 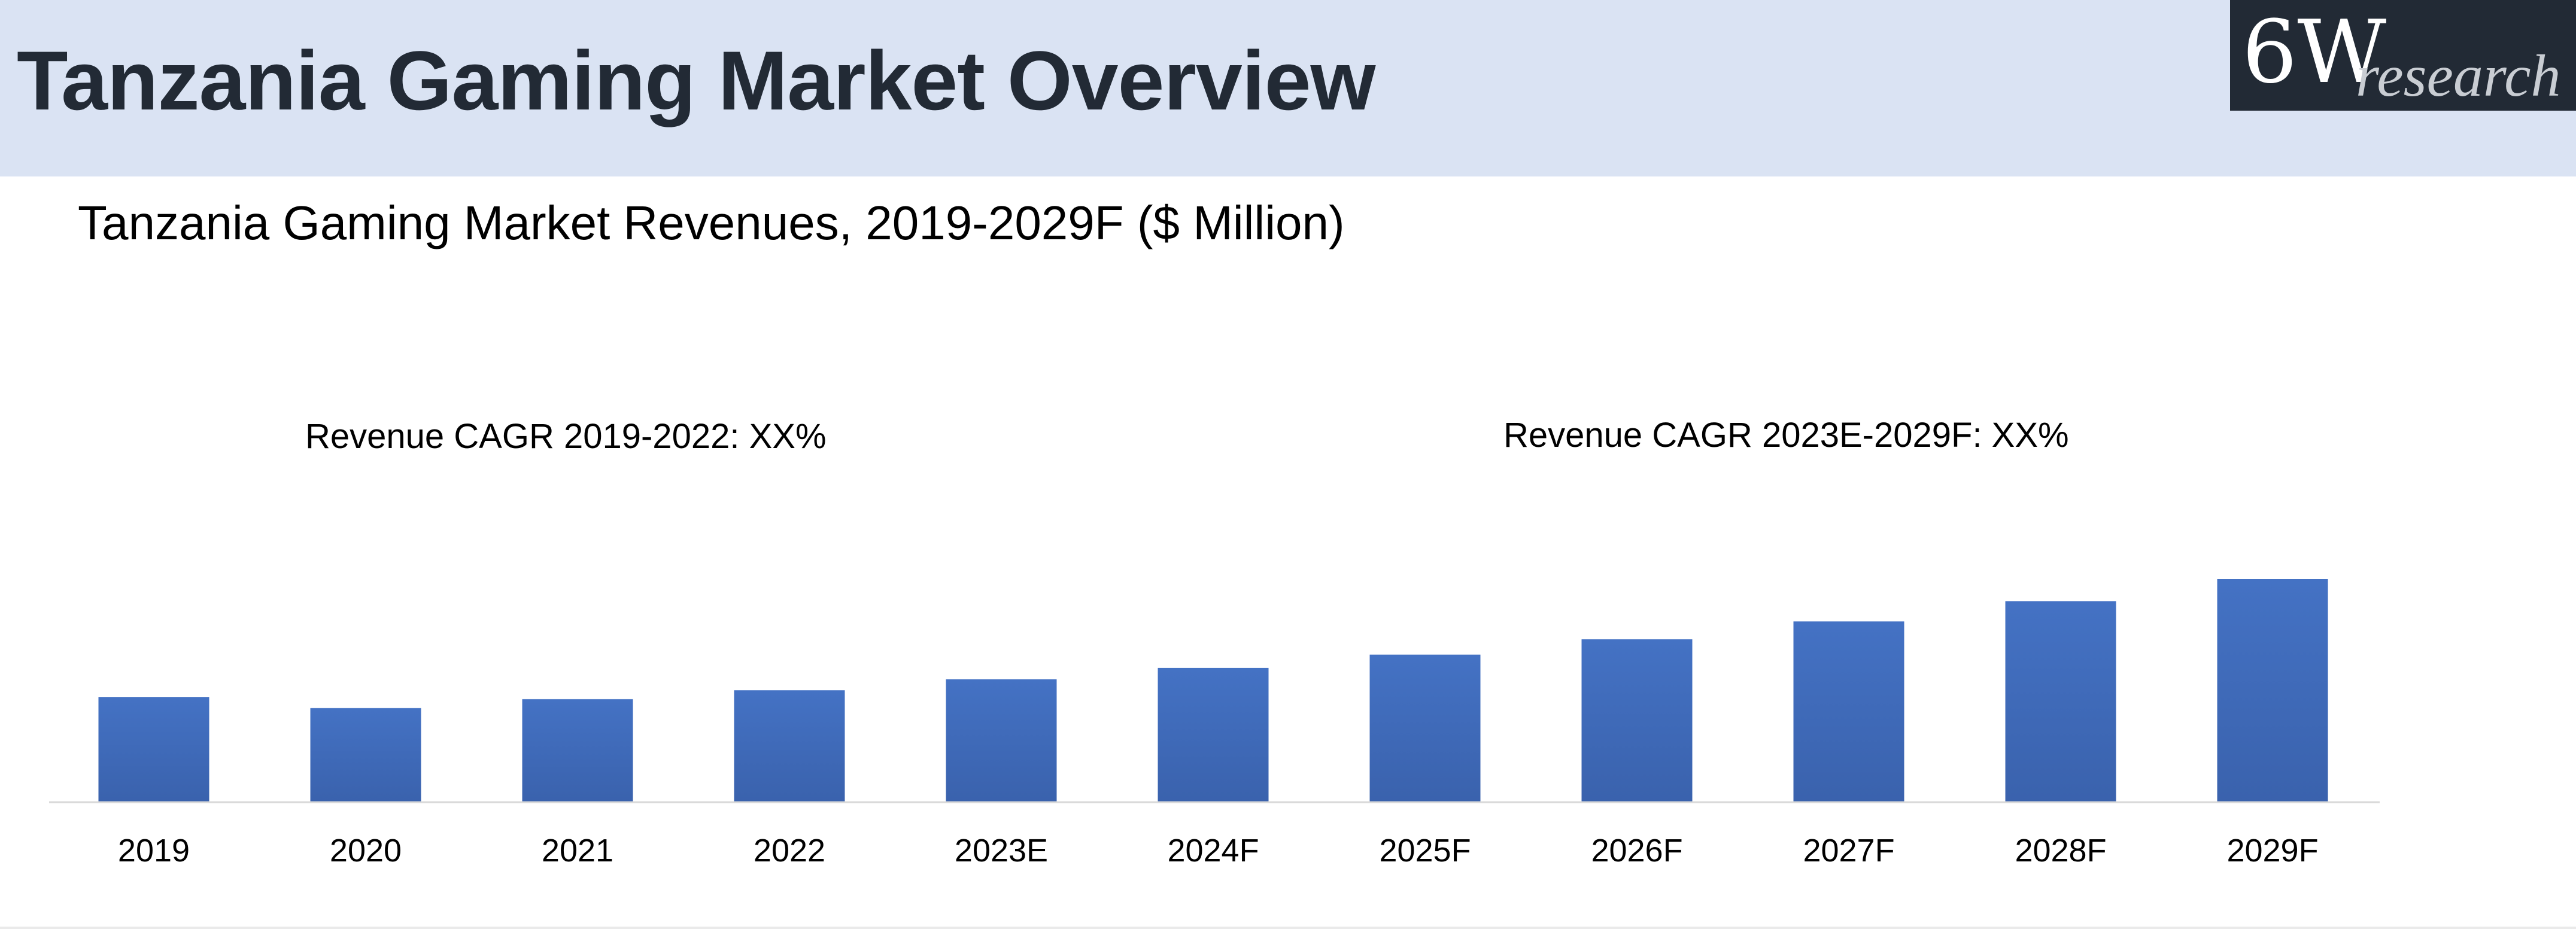 I want to click on cagr-annotation-forecast: Revenue CAGR 2023E-2029F: XX%, so click(x=1786, y=435).